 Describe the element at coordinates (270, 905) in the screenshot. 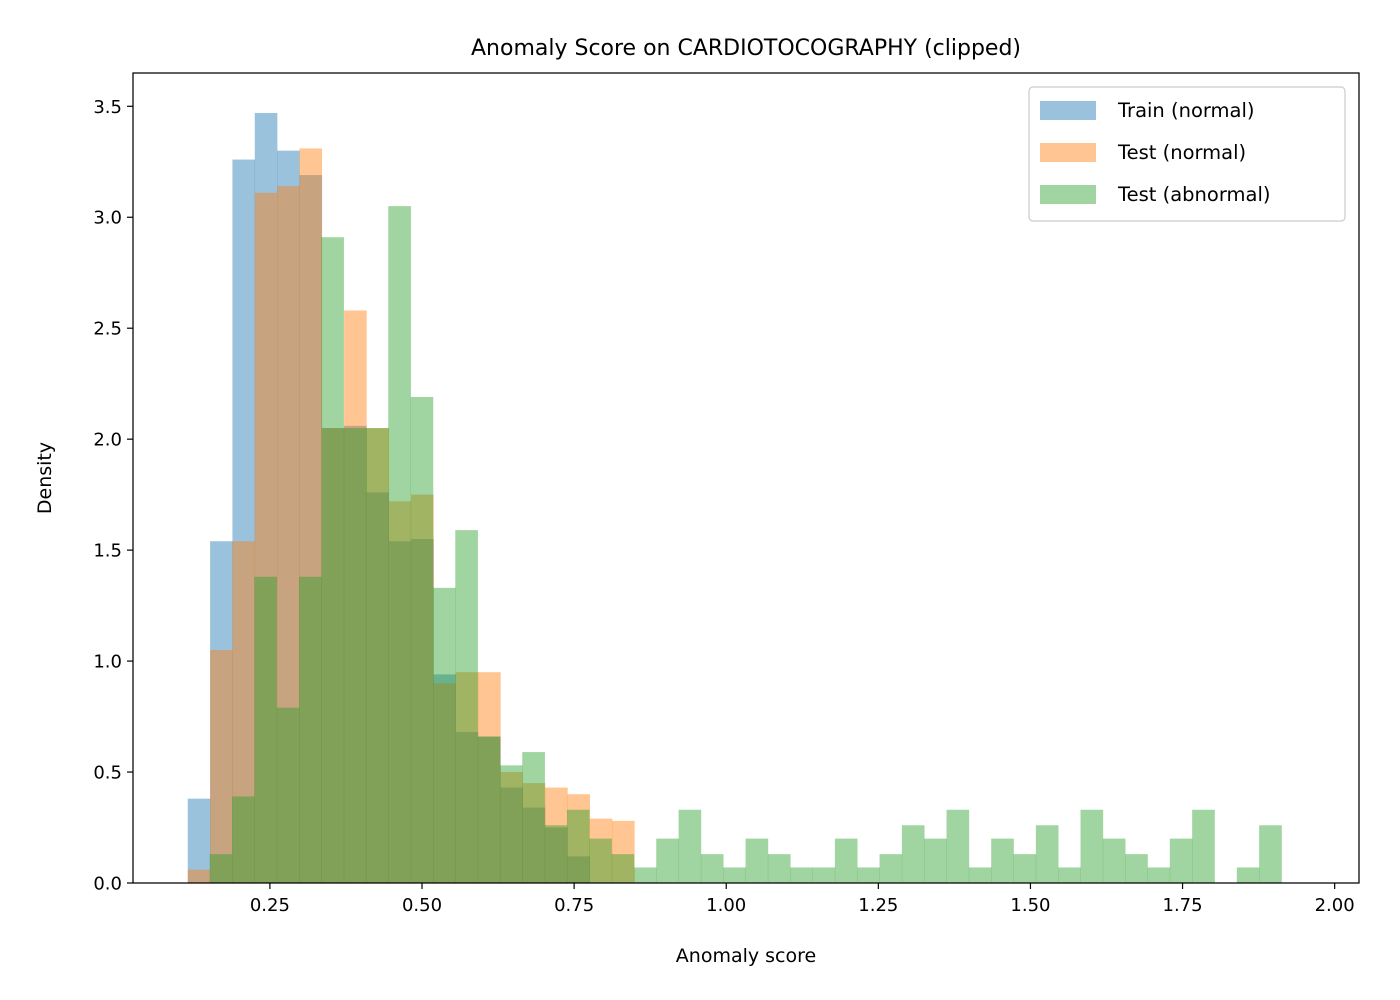

I see `x-tick-label: 0.25` at that location.